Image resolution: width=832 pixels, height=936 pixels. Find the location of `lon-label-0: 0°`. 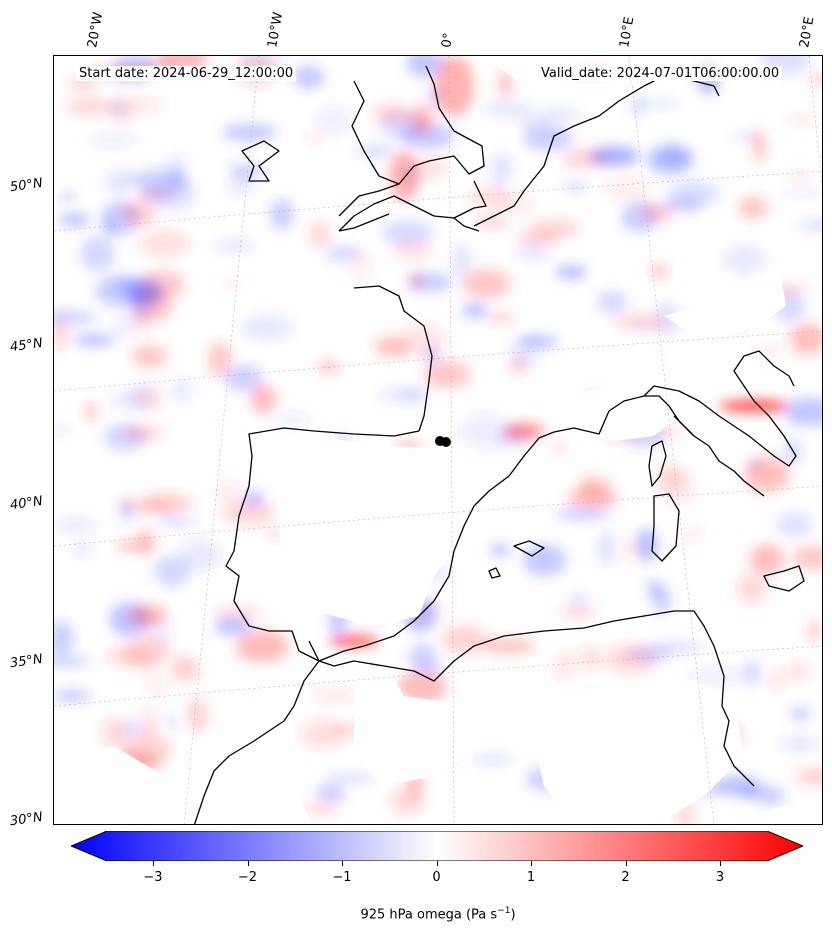

lon-label-0: 0° is located at coordinates (448, 40).